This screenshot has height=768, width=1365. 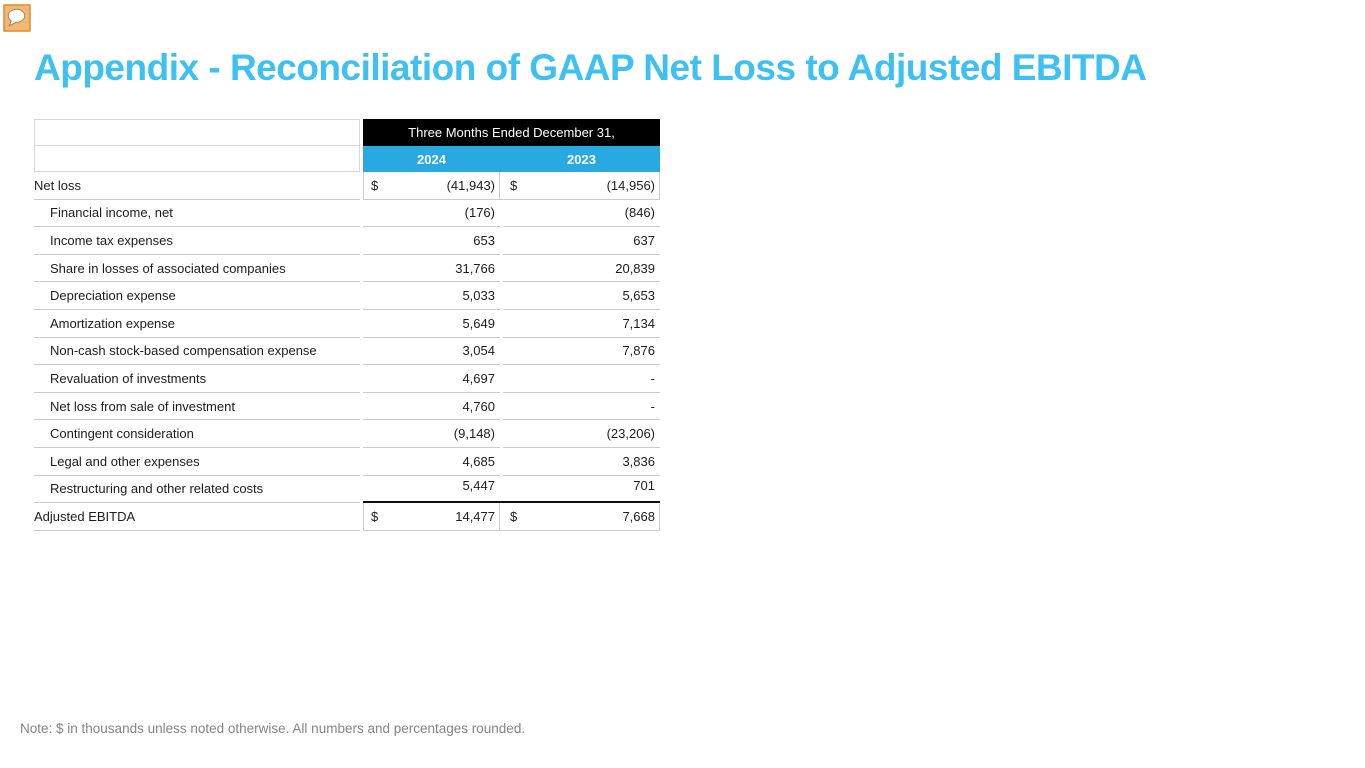 What do you see at coordinates (197, 517) in the screenshot?
I see `row-label: Adjusted EBITDA` at bounding box center [197, 517].